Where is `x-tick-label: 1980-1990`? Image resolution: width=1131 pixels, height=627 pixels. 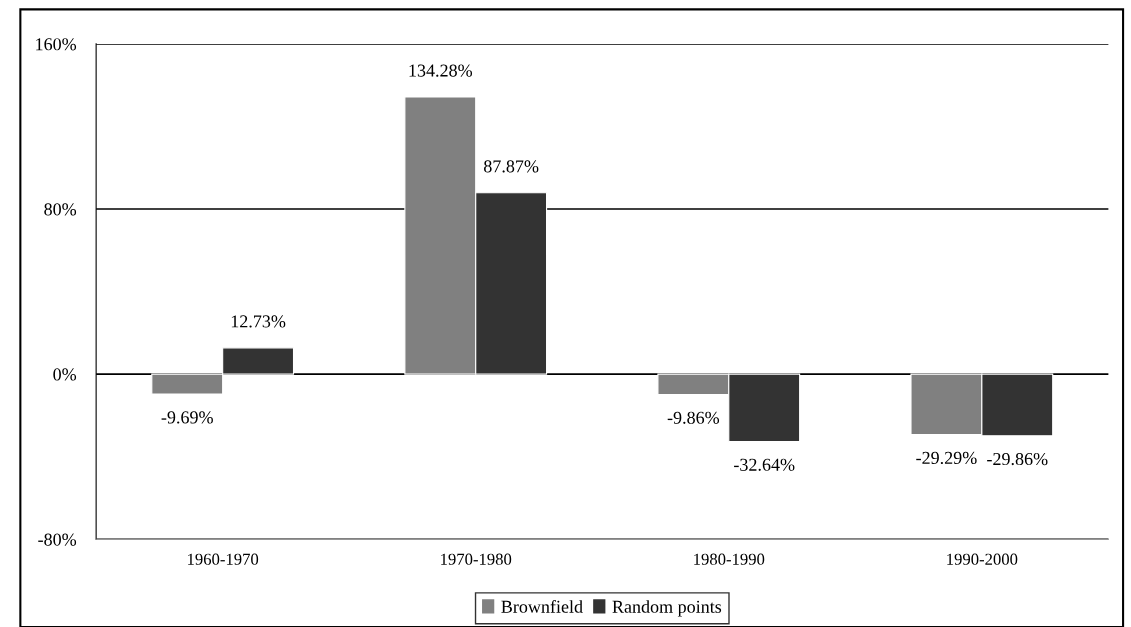 x-tick-label: 1980-1990 is located at coordinates (729, 559).